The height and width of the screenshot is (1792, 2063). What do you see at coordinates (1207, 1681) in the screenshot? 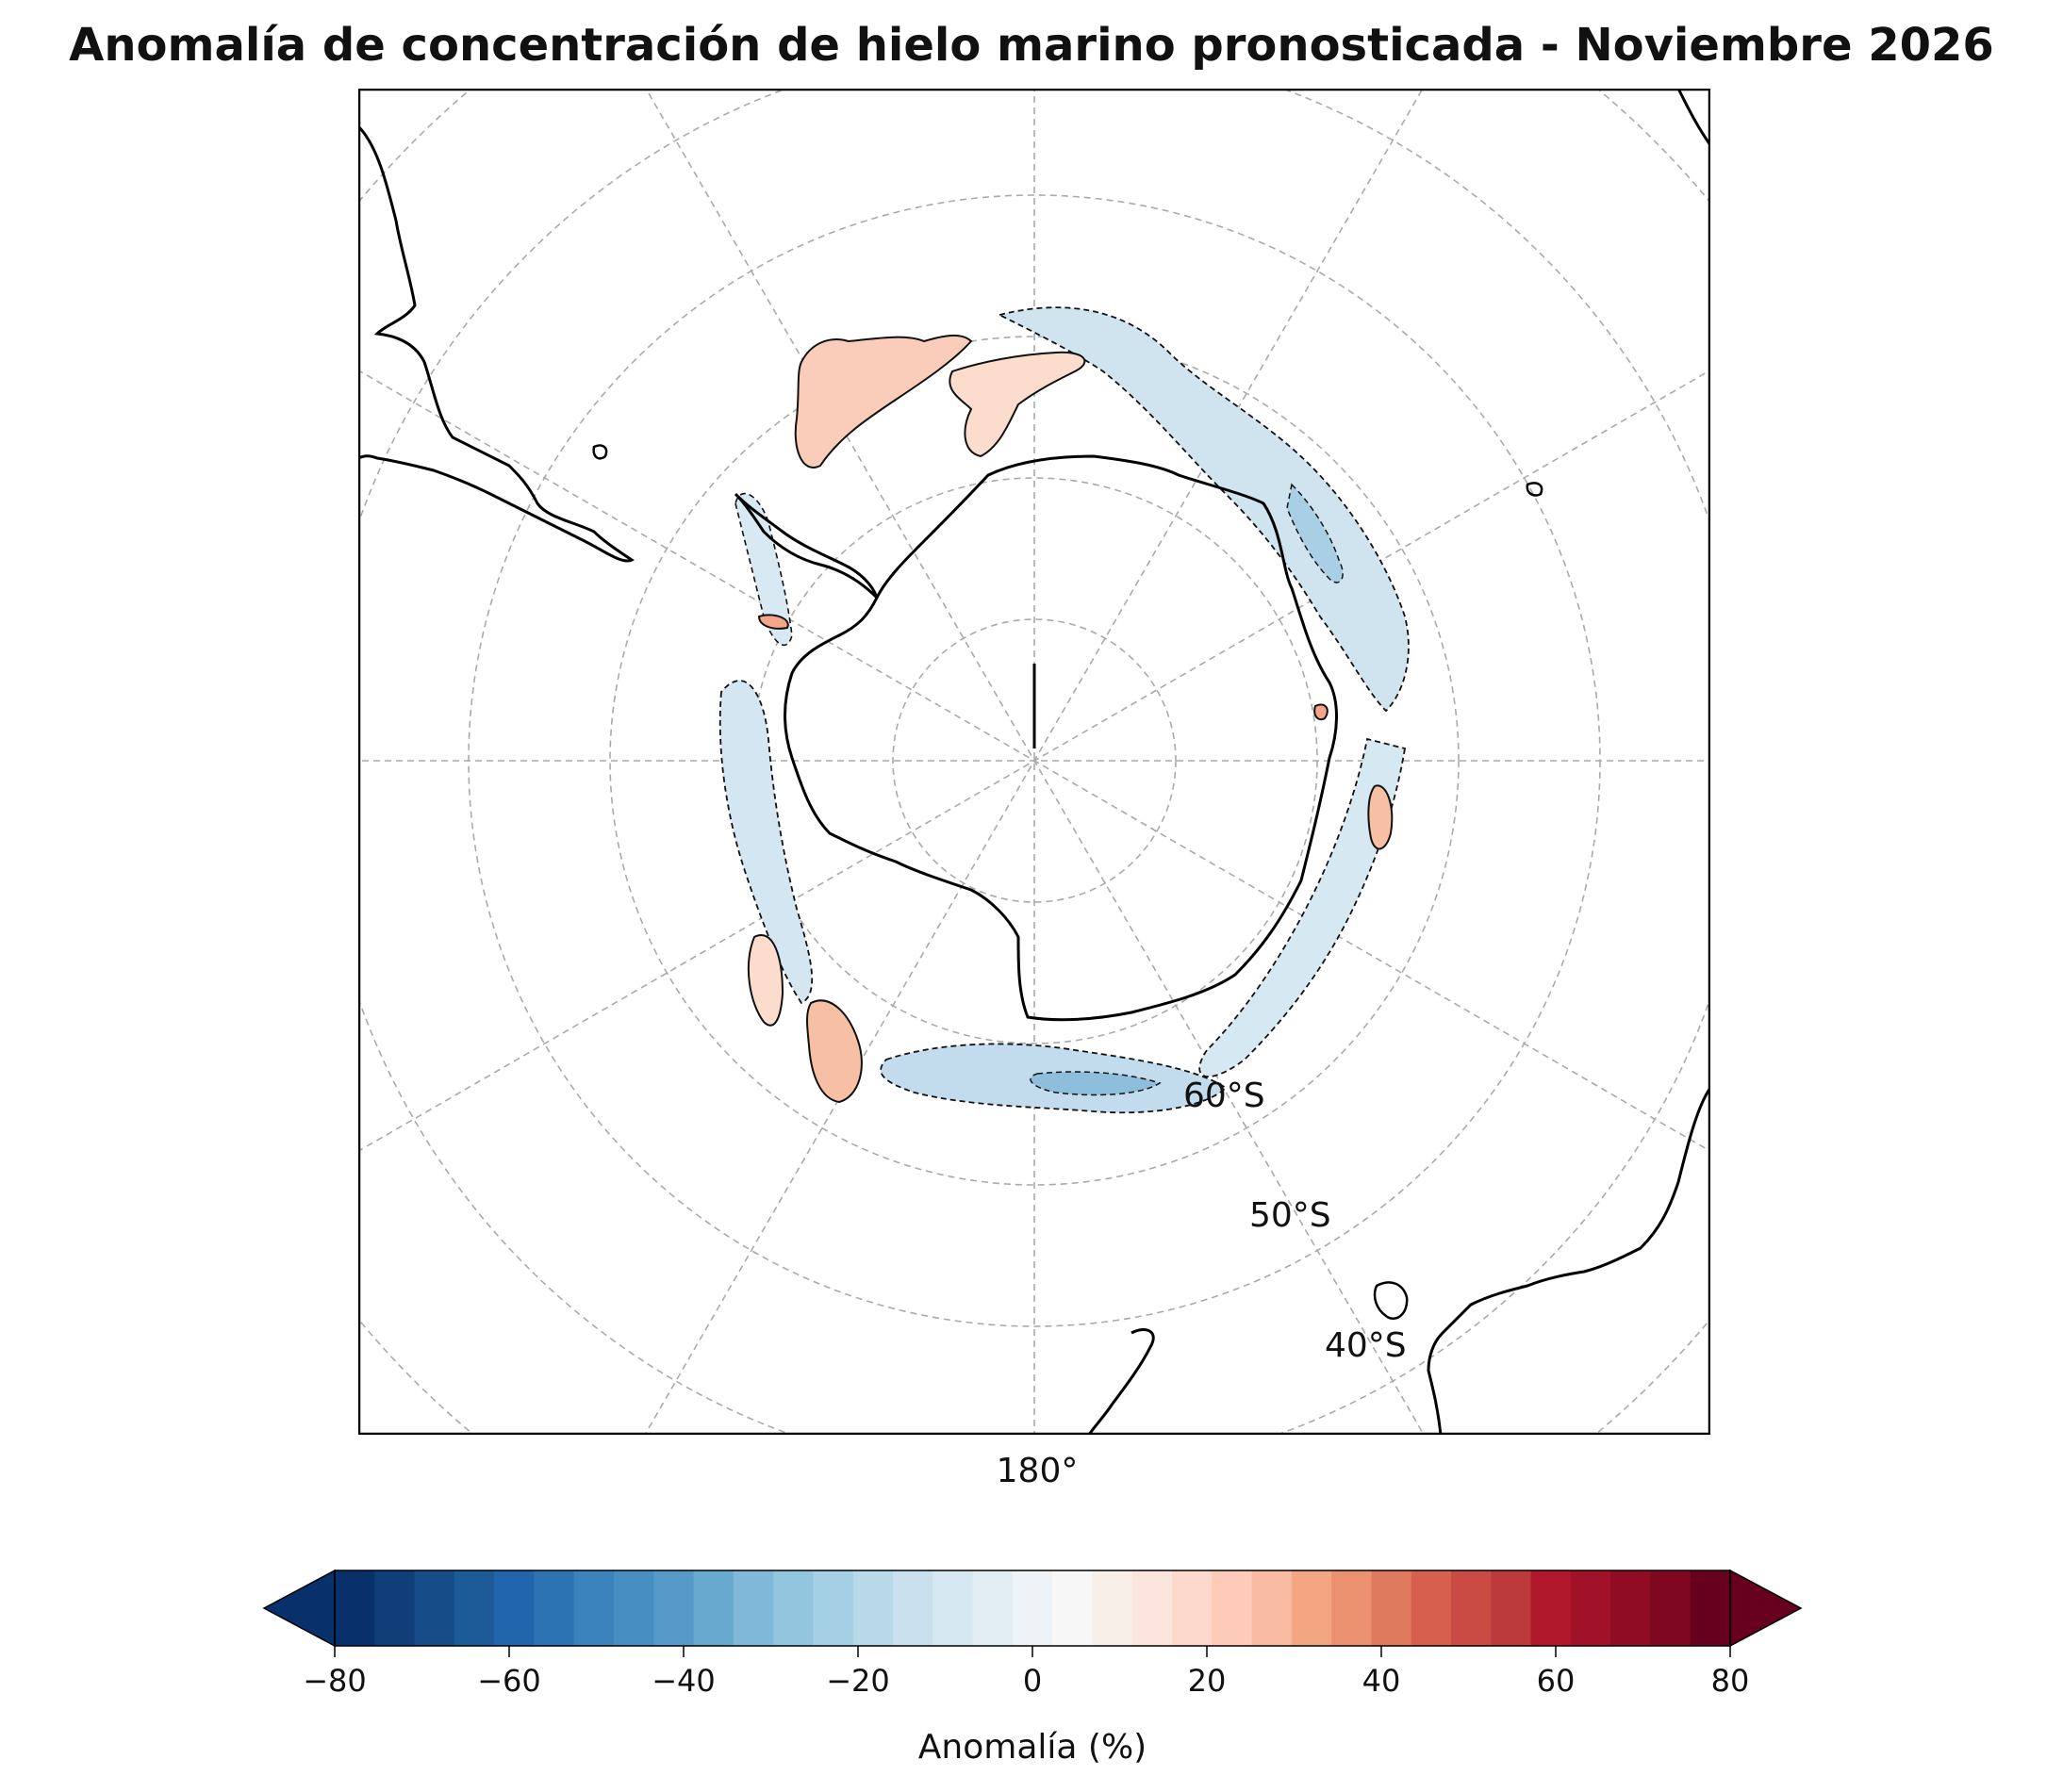
I see `colorbar-tick-label: 20` at bounding box center [1207, 1681].